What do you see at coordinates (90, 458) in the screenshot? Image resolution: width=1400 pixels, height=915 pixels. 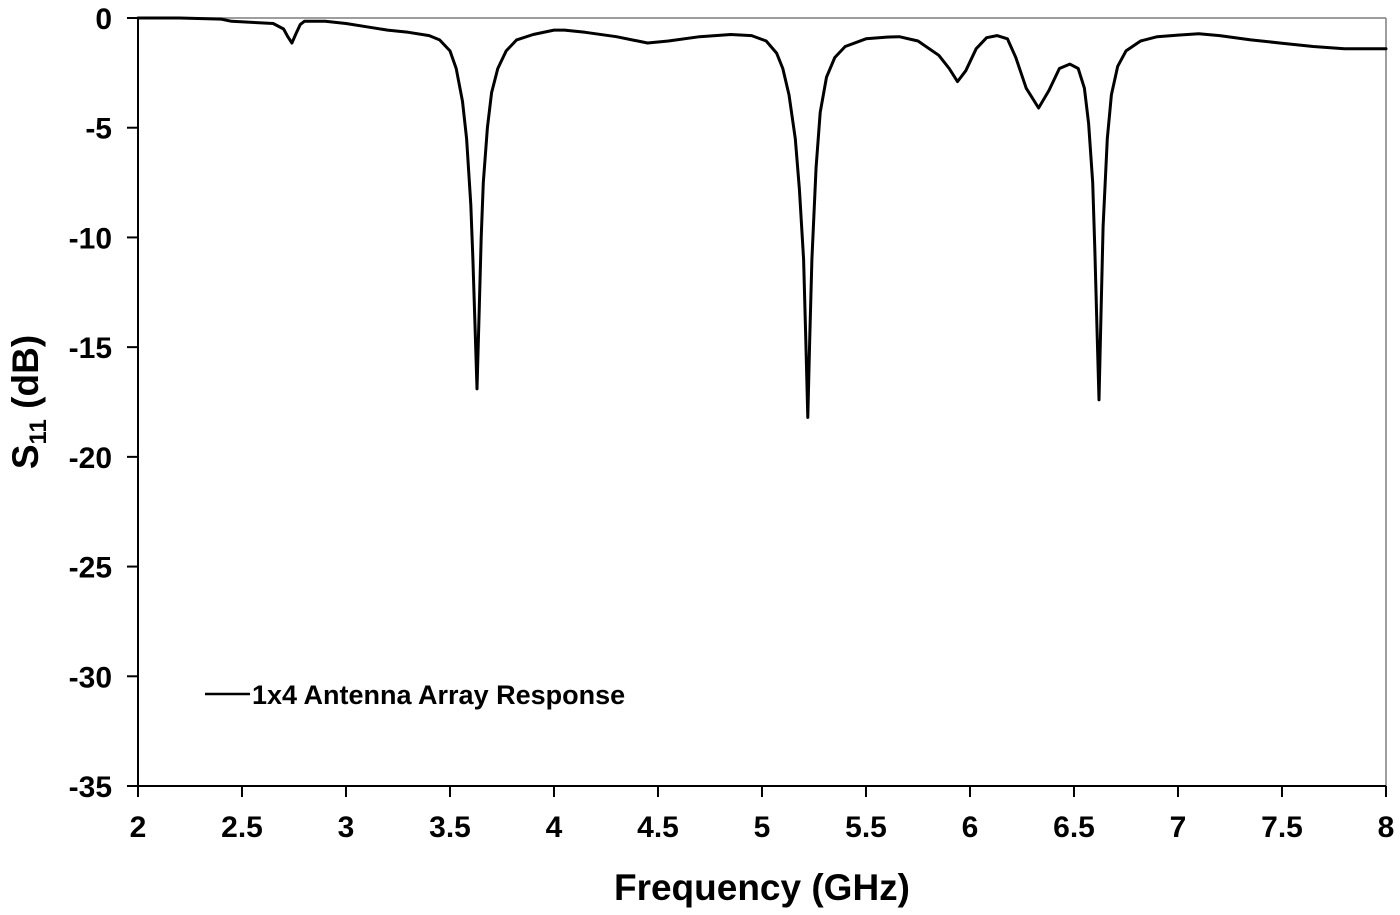 I see `y-tick-label: -20` at bounding box center [90, 458].